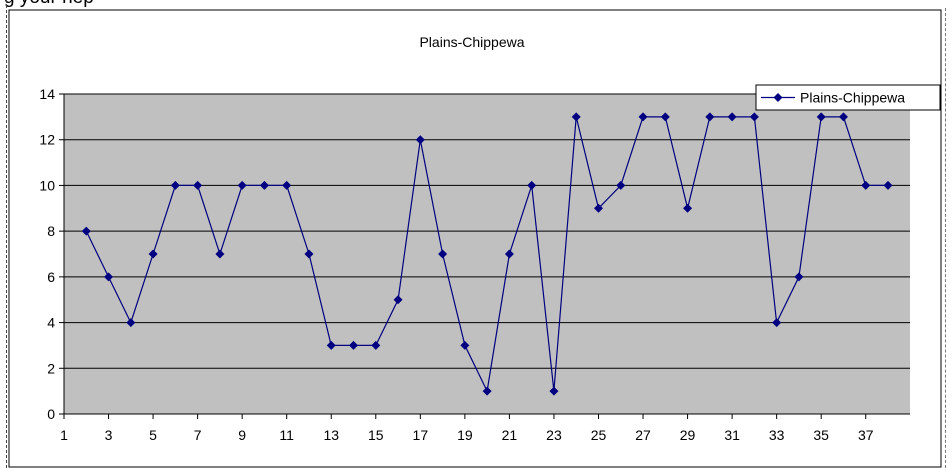 The image size is (952, 468). I want to click on x-tick-label: 21, so click(510, 435).